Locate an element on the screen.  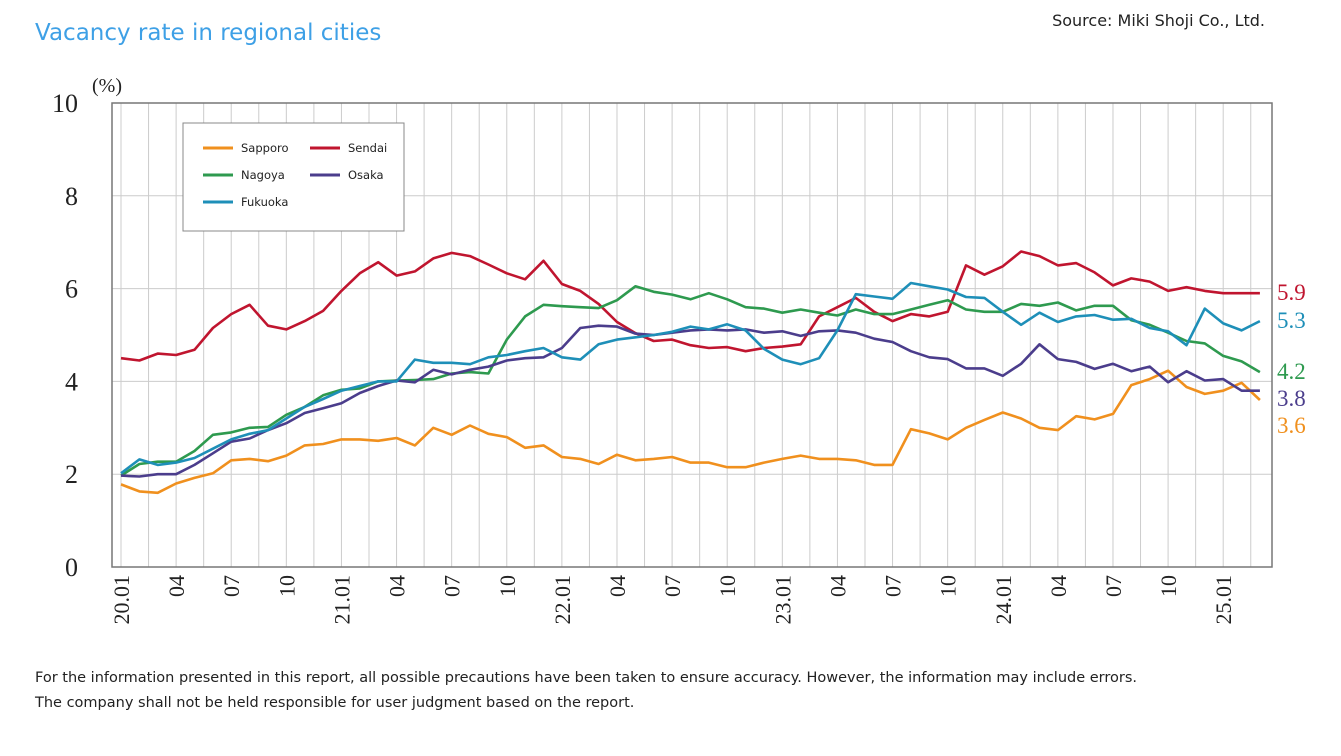
end-label: 3.8 is located at coordinates (1291, 398).